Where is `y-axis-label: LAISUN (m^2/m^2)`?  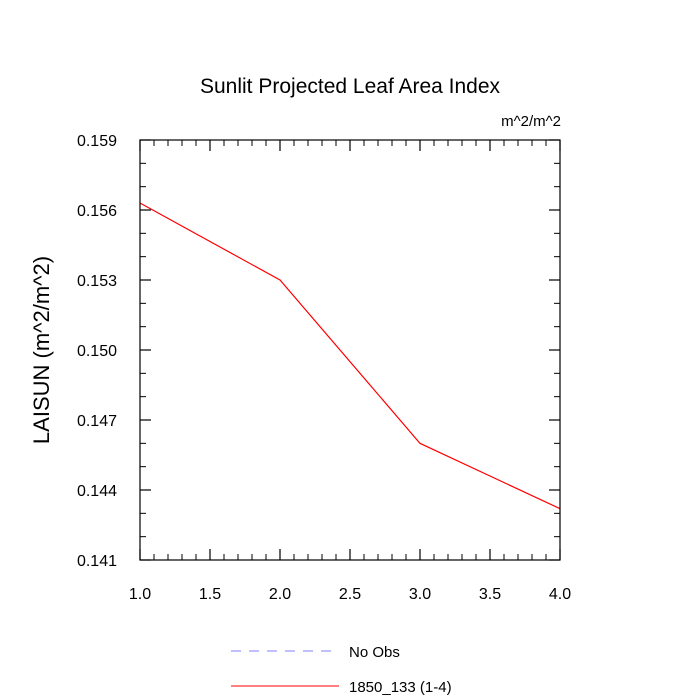
y-axis-label: LAISUN (m^2/m^2) is located at coordinates (41, 350).